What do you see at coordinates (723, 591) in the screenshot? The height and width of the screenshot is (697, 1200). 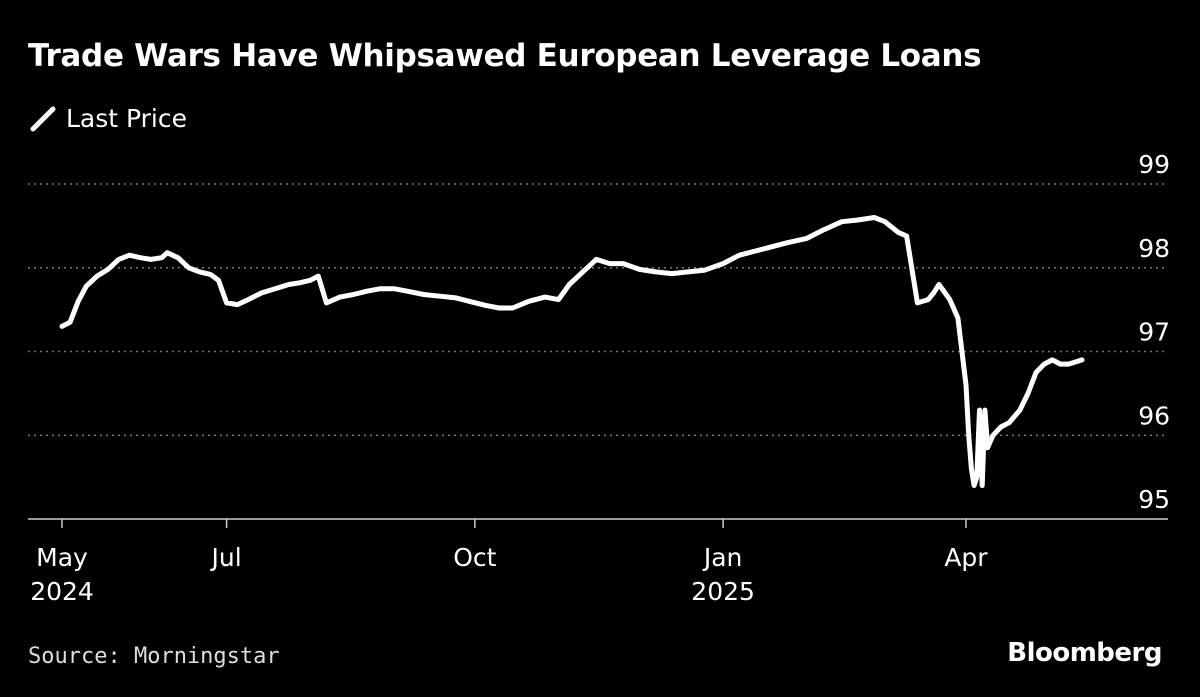 I see `x-tick-sublabel: 2025` at bounding box center [723, 591].